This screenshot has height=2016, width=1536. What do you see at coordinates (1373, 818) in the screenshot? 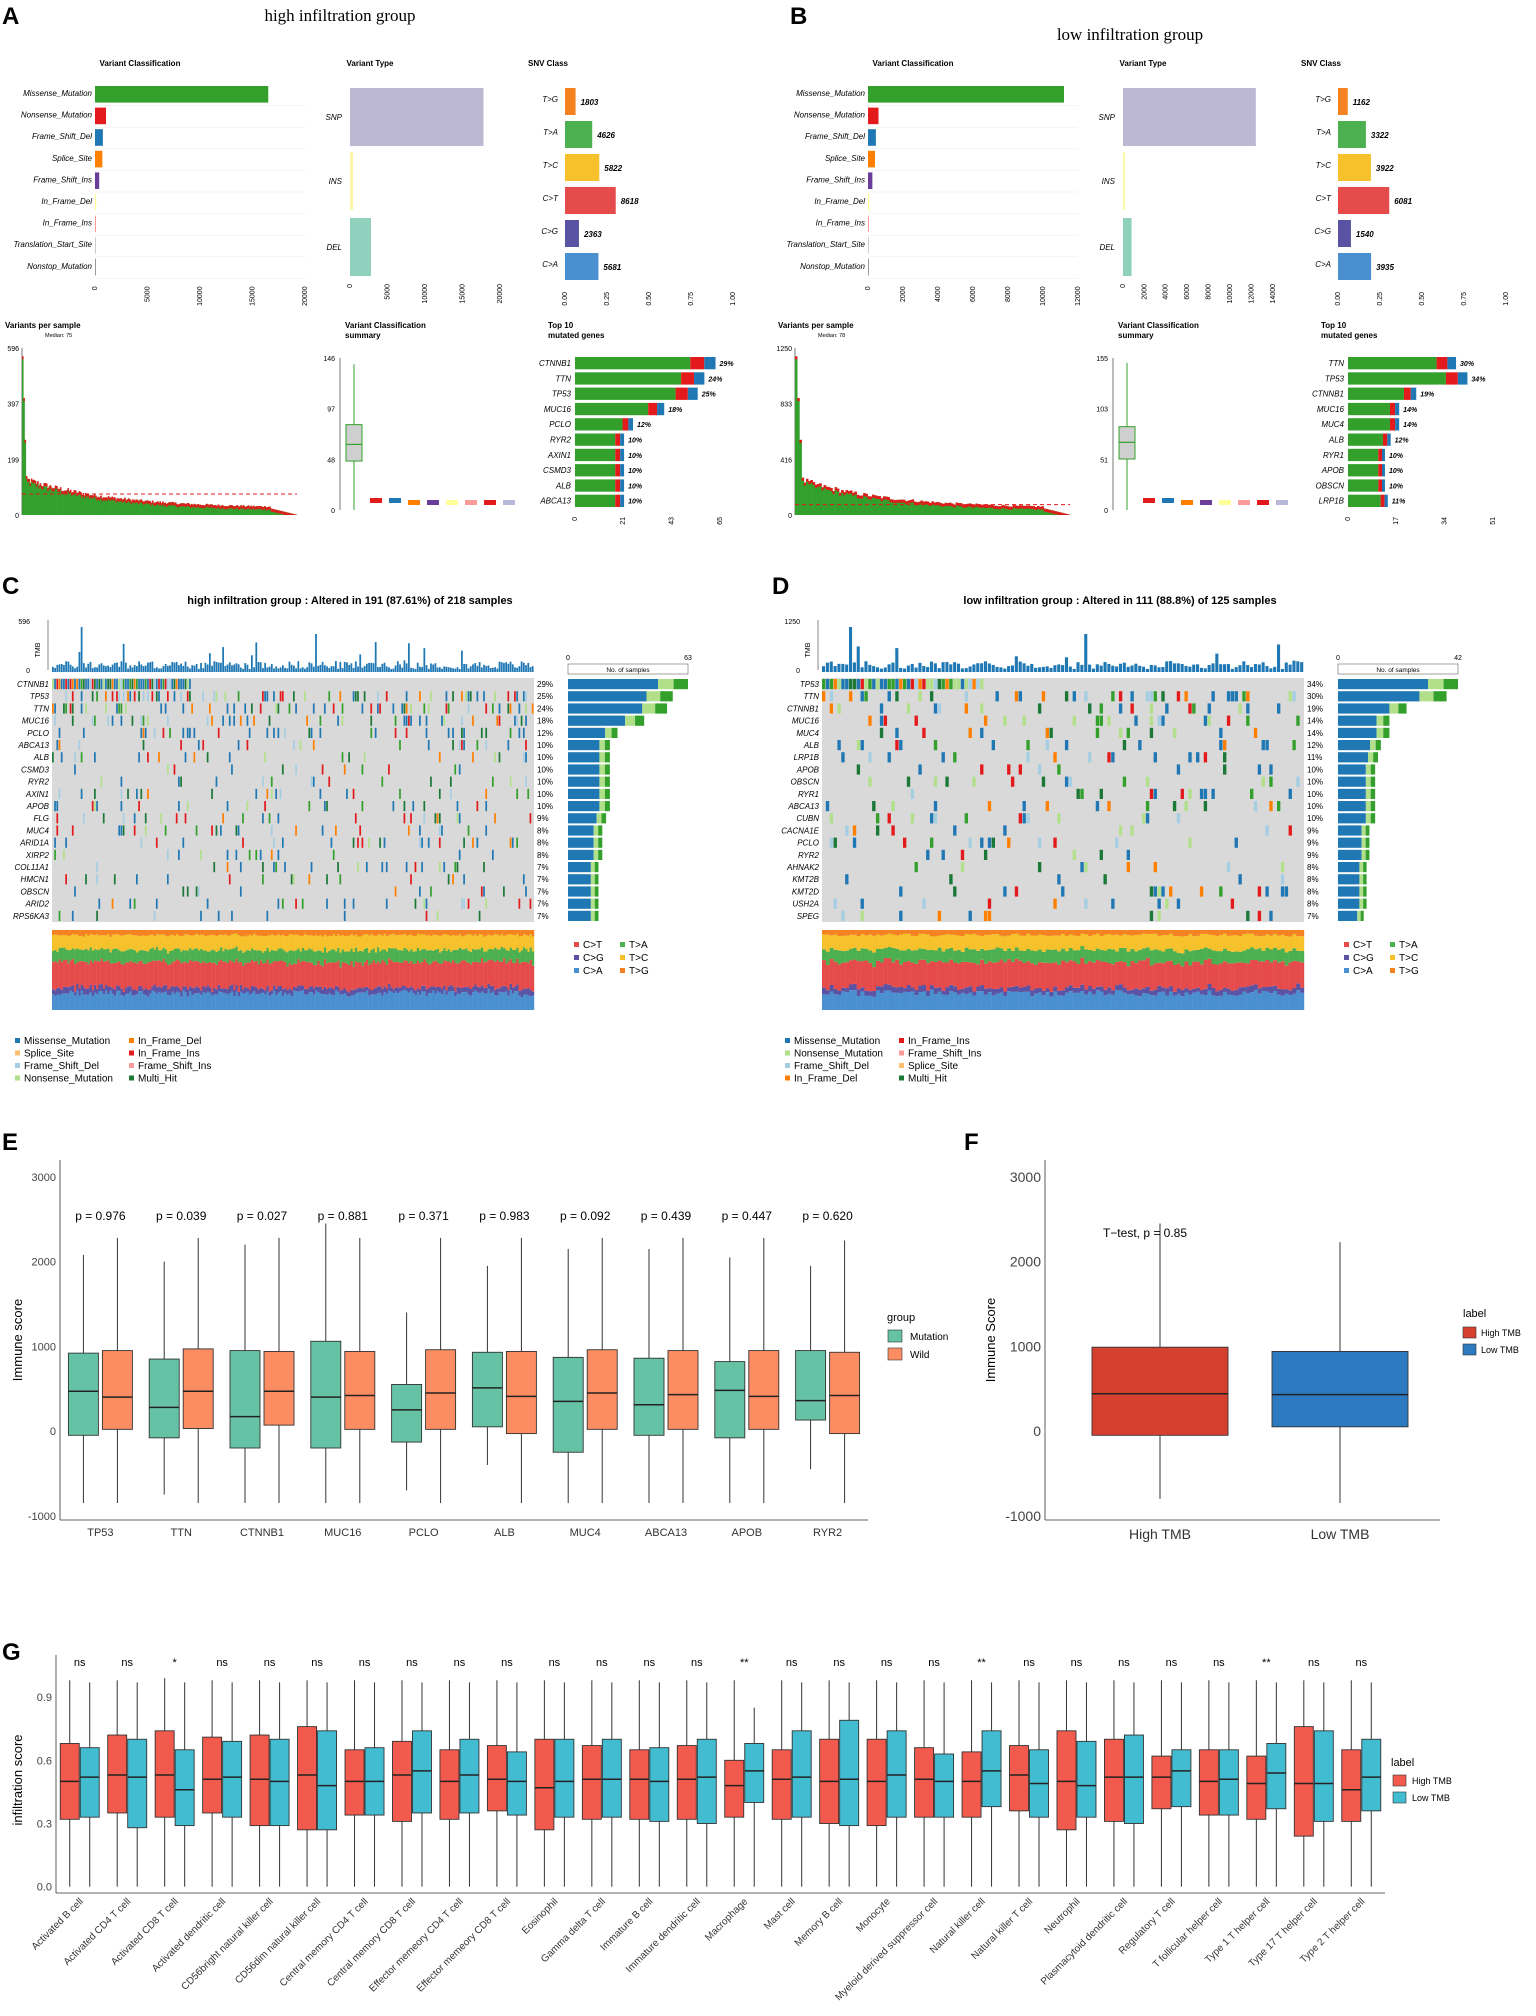
I see `ns-bar-missense` at bounding box center [1373, 818].